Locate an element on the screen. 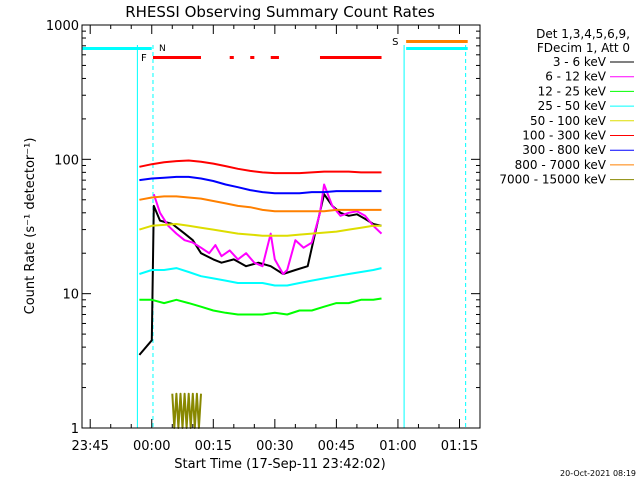 Image resolution: width=640 pixels, height=480 pixels. timestamp: 20-Oct-2021 08:19 is located at coordinates (598, 473).